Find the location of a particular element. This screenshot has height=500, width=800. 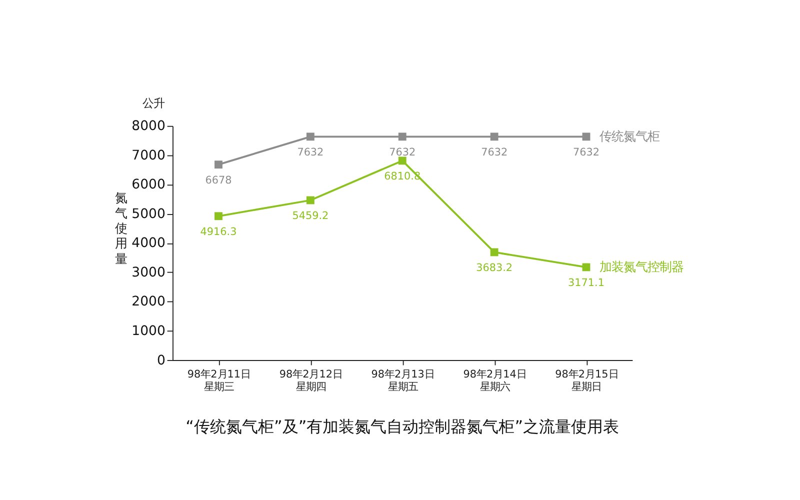

y-tick-label: 3000 is located at coordinates (149, 272).